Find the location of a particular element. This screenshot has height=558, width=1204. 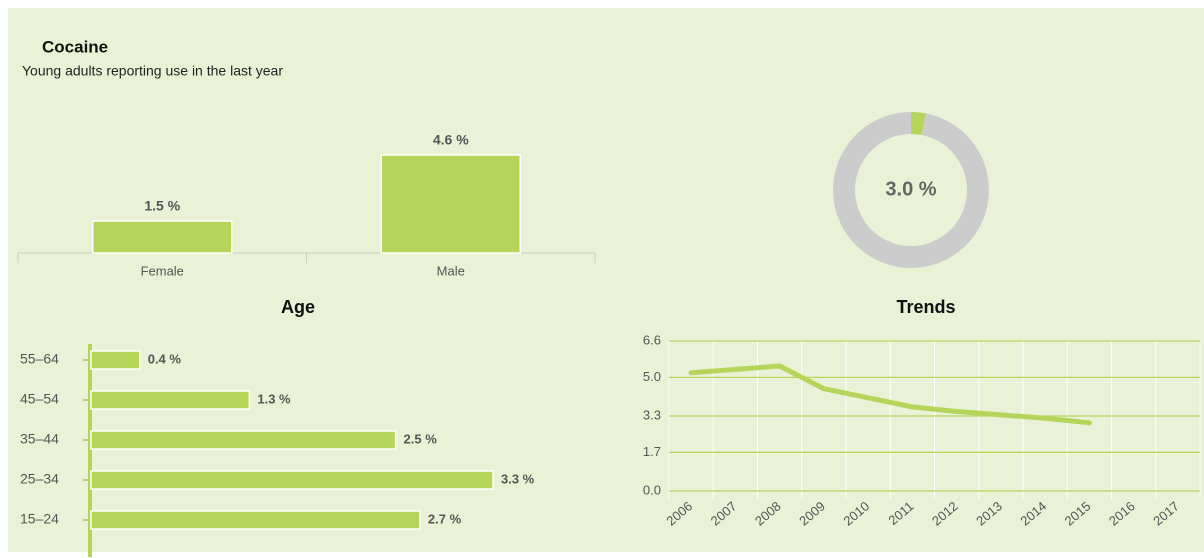

y-tick-label: 35–44 is located at coordinates (39, 439).